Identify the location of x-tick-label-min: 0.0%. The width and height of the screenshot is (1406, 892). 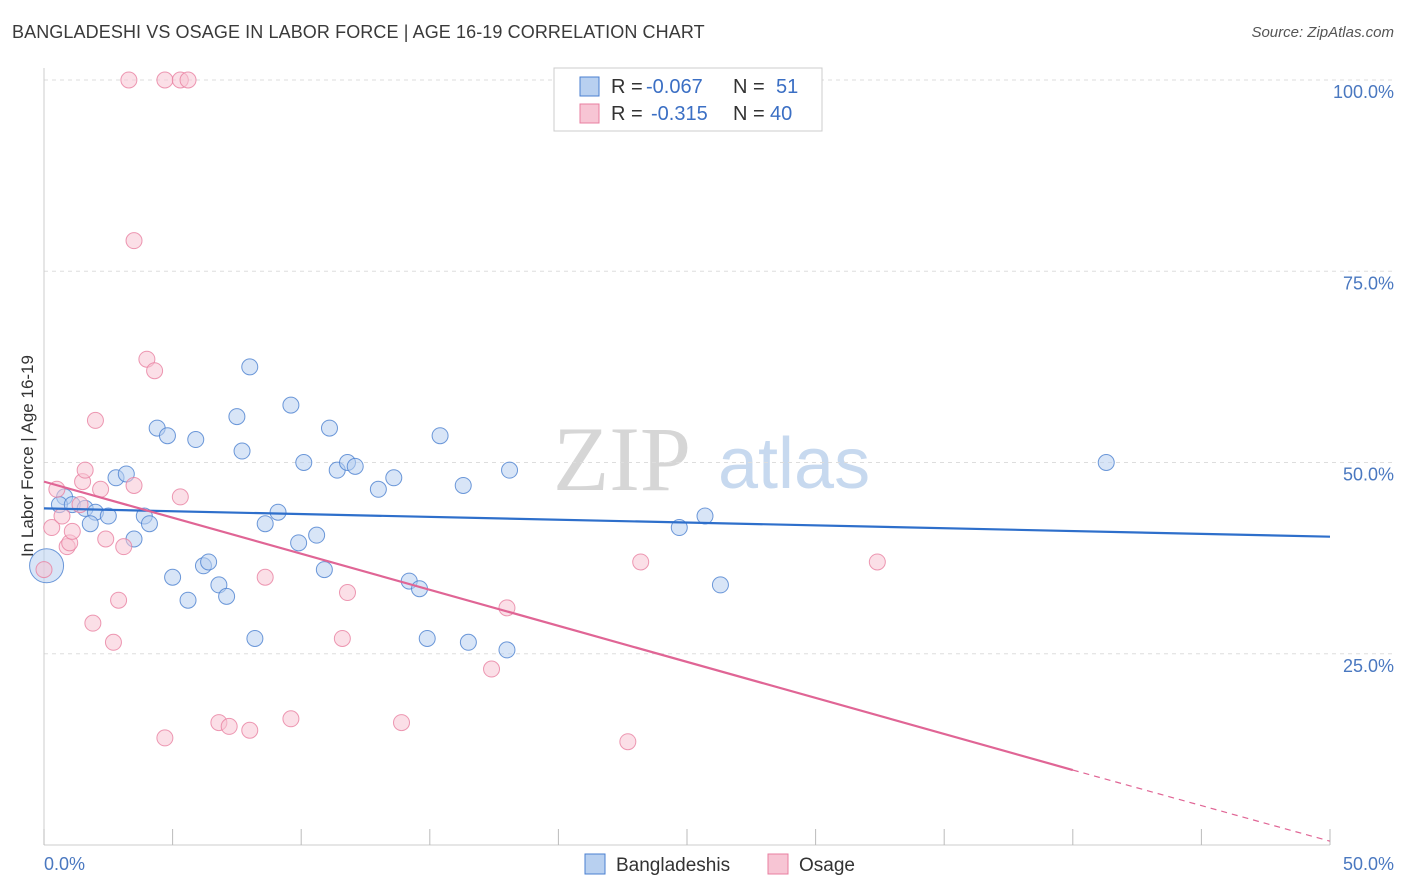
(64, 864).